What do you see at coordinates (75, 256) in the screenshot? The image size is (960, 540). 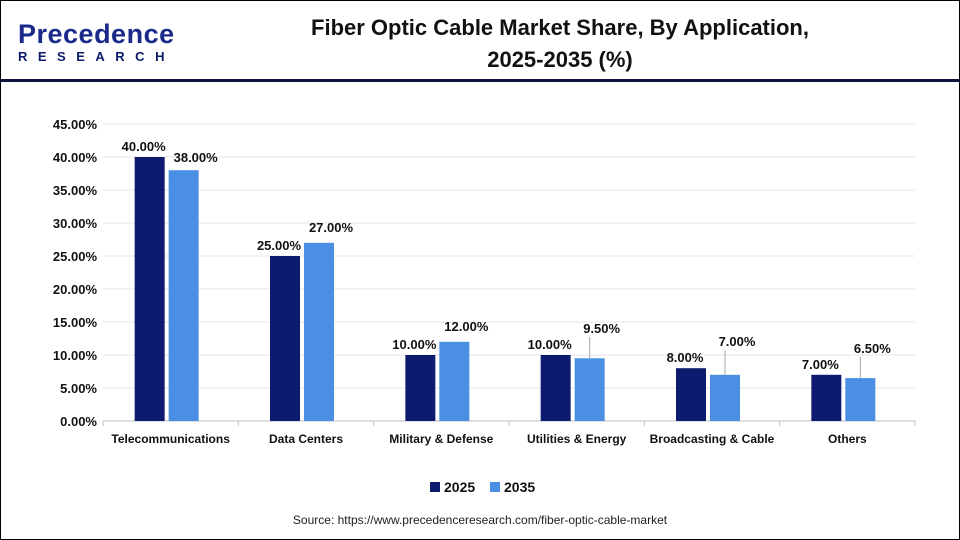 I see `y-tick-label: 25.00%` at bounding box center [75, 256].